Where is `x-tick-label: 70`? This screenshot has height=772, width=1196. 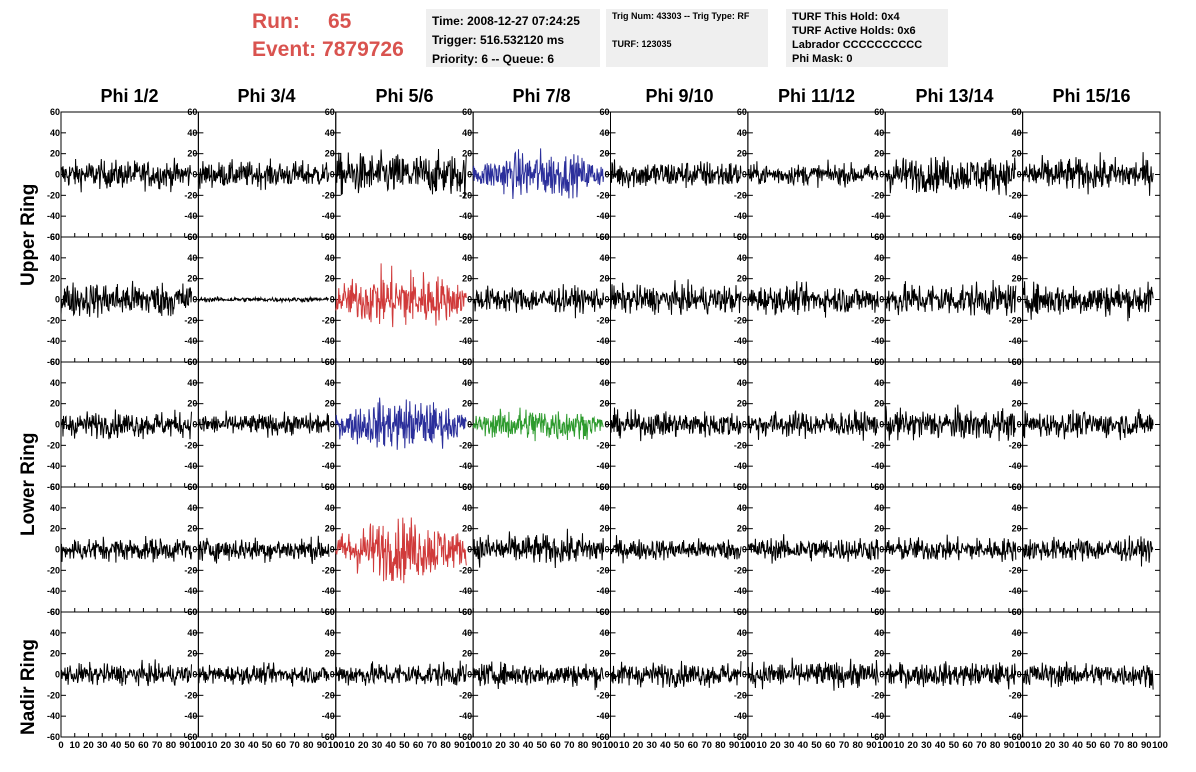 x-tick-label: 70 is located at coordinates (1118, 745).